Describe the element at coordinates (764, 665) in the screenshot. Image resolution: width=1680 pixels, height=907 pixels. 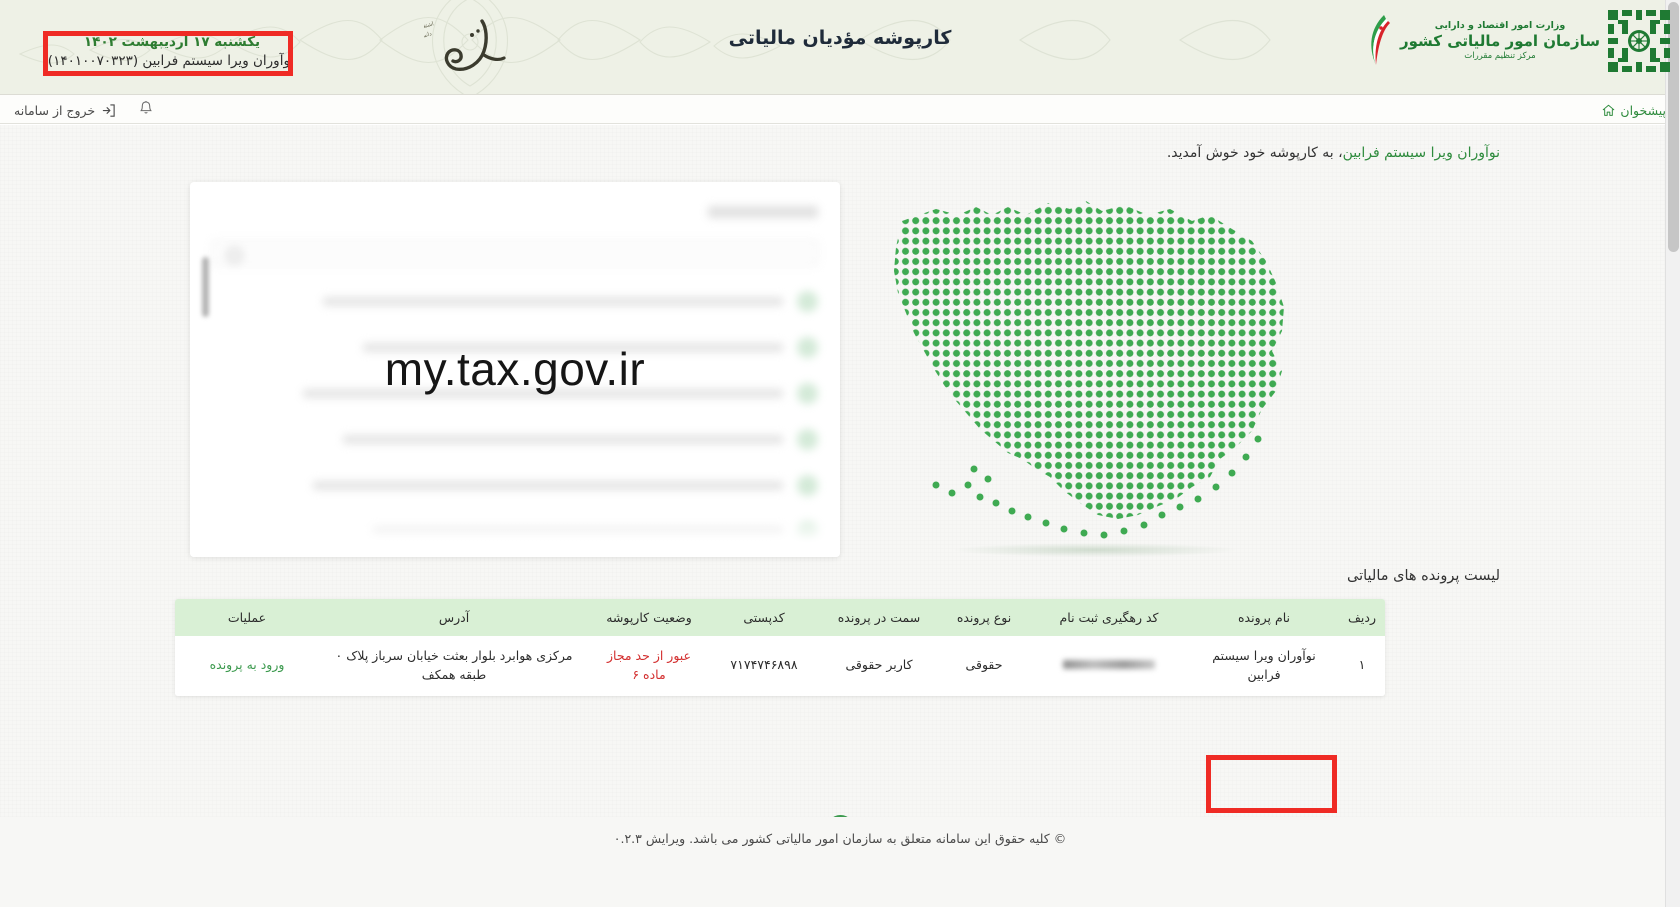
I see `cell-postal-code: ۷۱۷۴۷۴۶۸۹۸` at that location.